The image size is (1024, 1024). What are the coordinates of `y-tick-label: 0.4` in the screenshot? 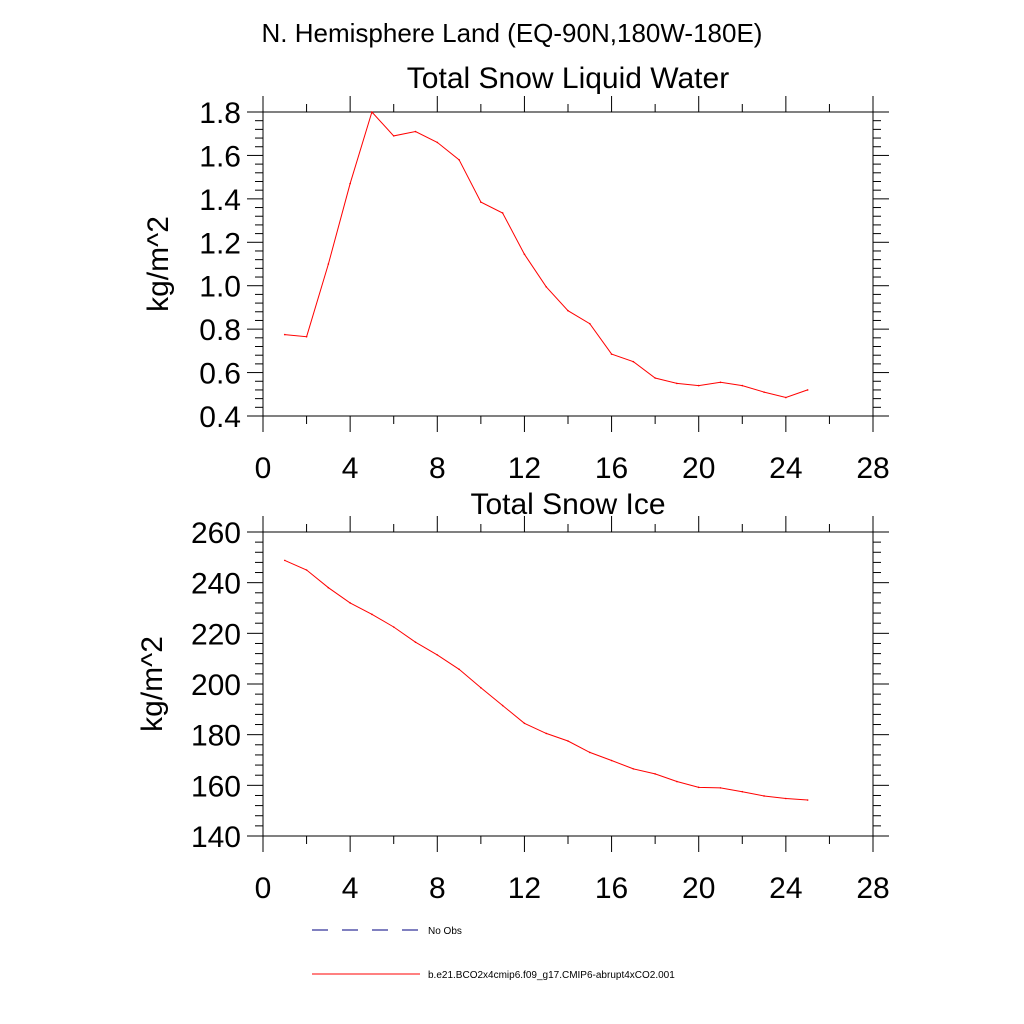 It's located at (220, 417).